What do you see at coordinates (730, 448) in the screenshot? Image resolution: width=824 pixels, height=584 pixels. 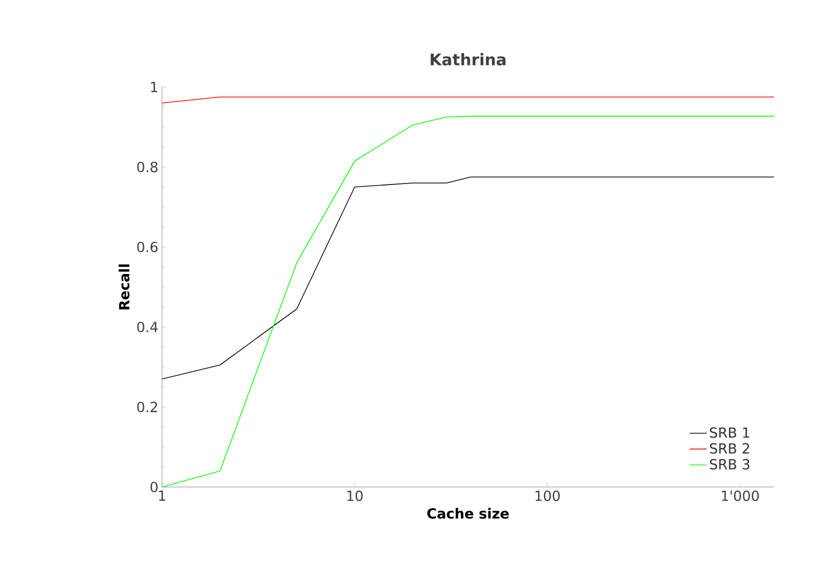 I see `legend-label: SRB 2` at bounding box center [730, 448].